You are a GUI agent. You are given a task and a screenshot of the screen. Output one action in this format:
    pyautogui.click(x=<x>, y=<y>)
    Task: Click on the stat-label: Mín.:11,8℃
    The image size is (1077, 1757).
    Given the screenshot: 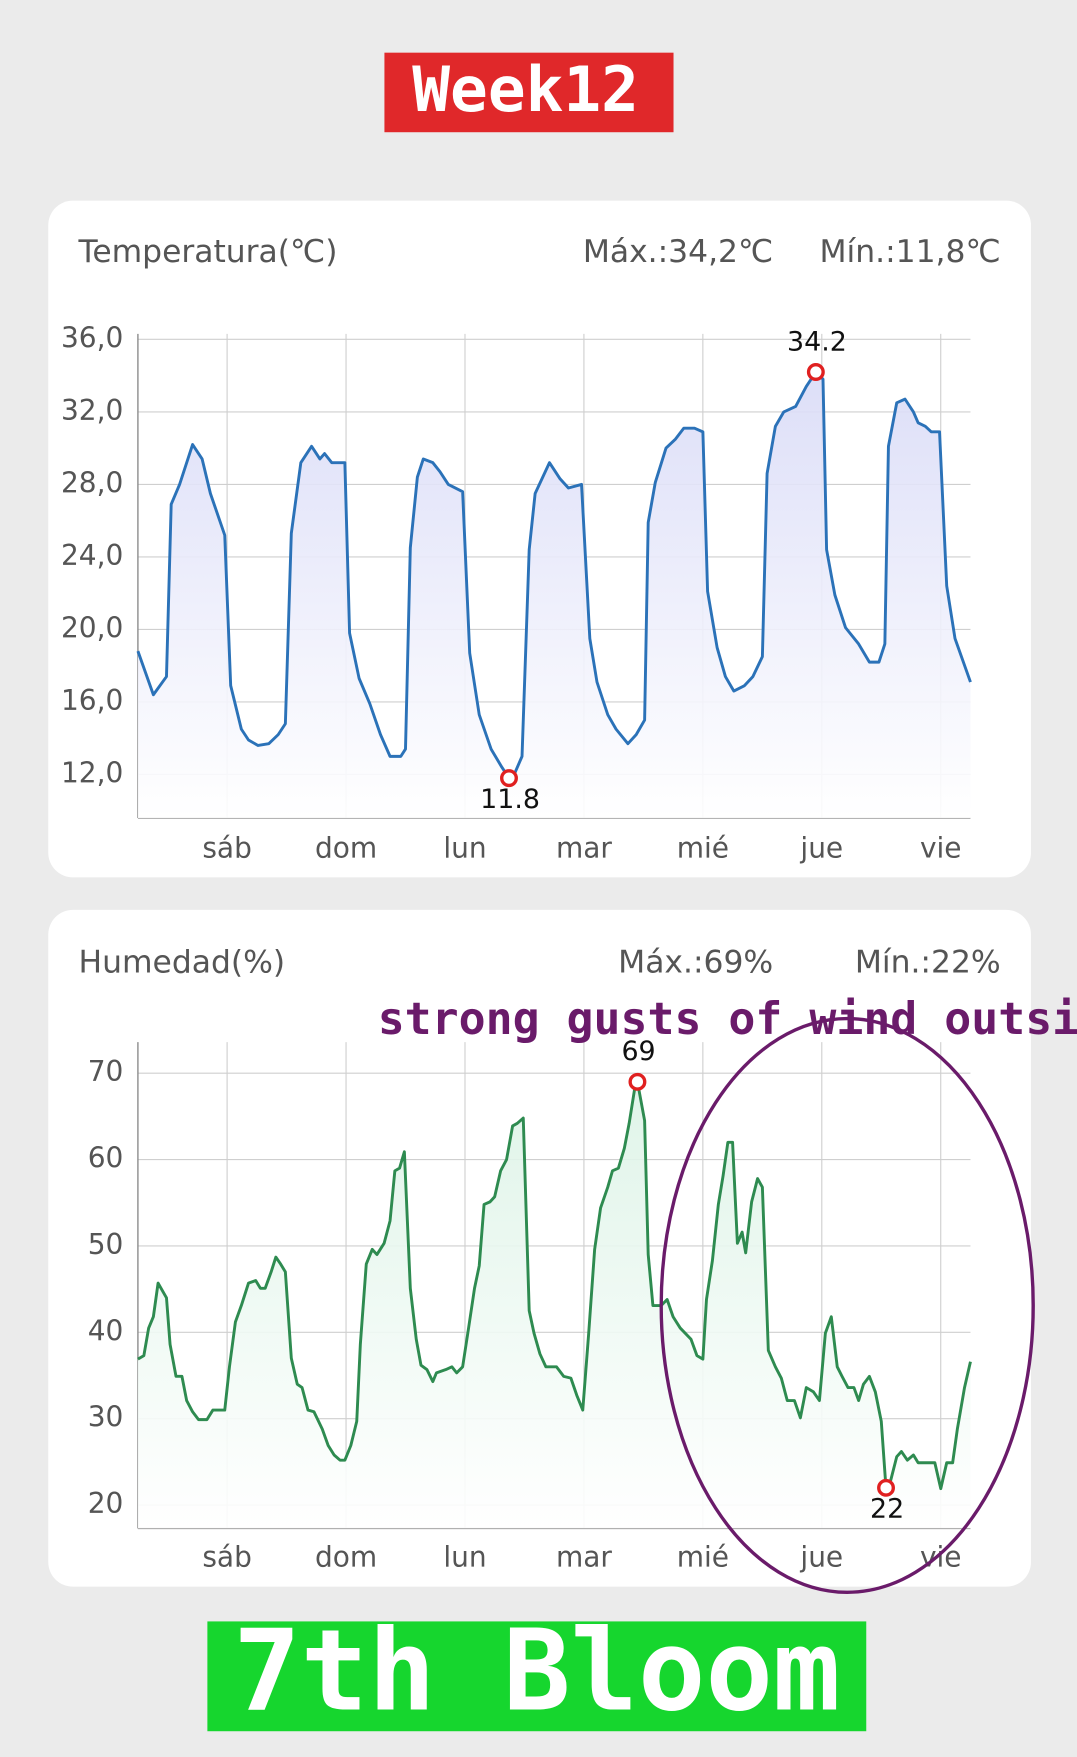 What is the action you would take?
    pyautogui.click(x=909, y=252)
    